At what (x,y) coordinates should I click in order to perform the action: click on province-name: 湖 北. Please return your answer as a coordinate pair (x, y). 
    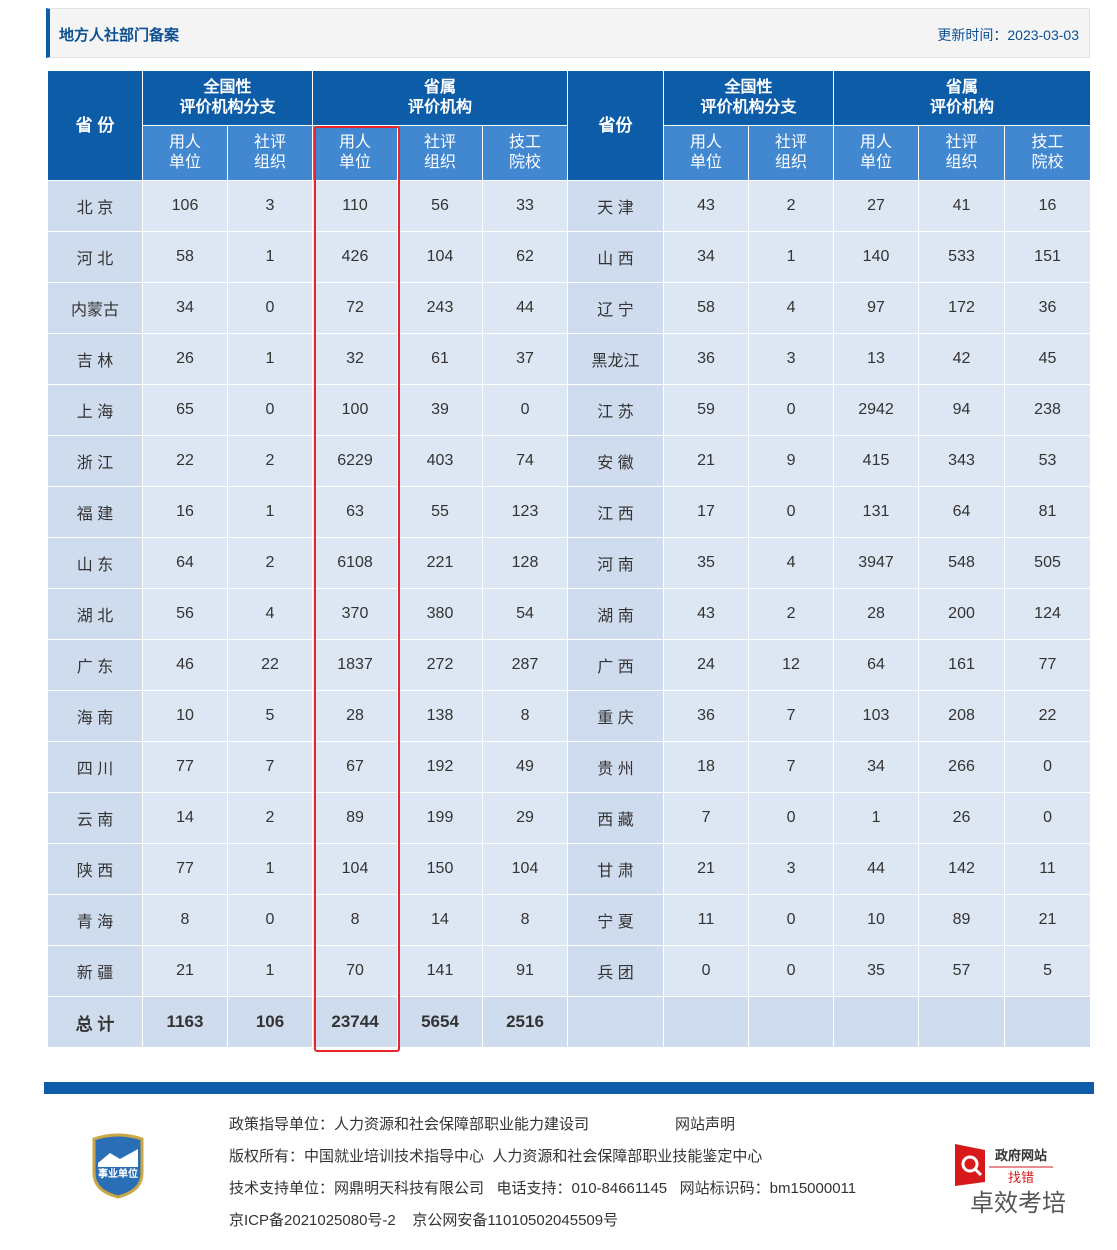
    Looking at the image, I should click on (95, 614).